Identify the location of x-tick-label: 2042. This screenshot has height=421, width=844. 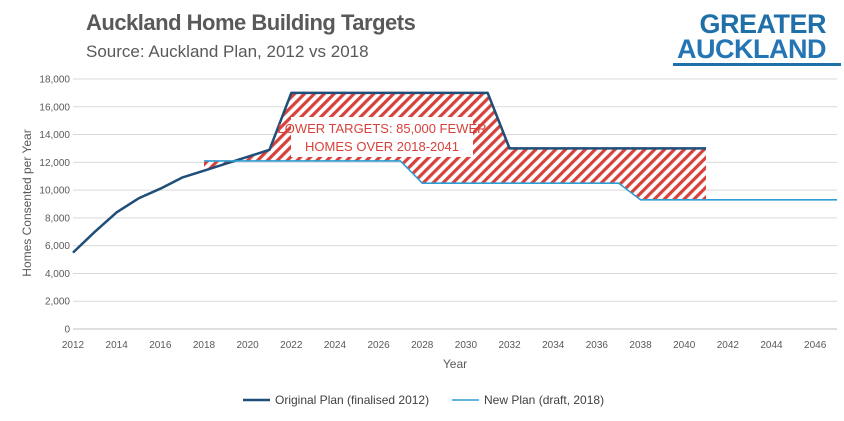
(728, 345).